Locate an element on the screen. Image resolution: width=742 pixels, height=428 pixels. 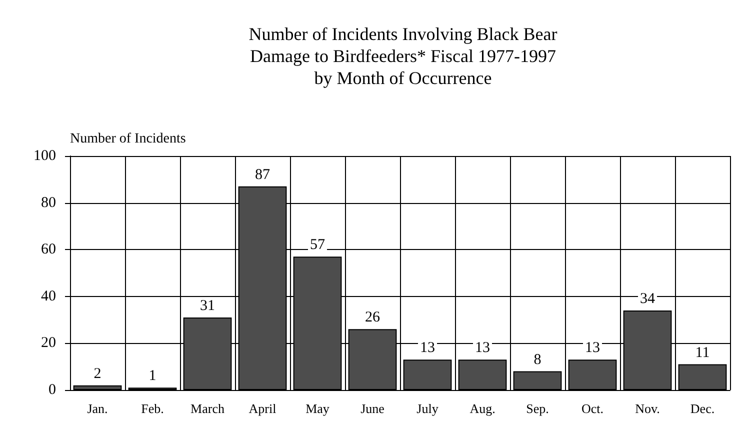
y-axis-title: Number of Incidents is located at coordinates (128, 139).